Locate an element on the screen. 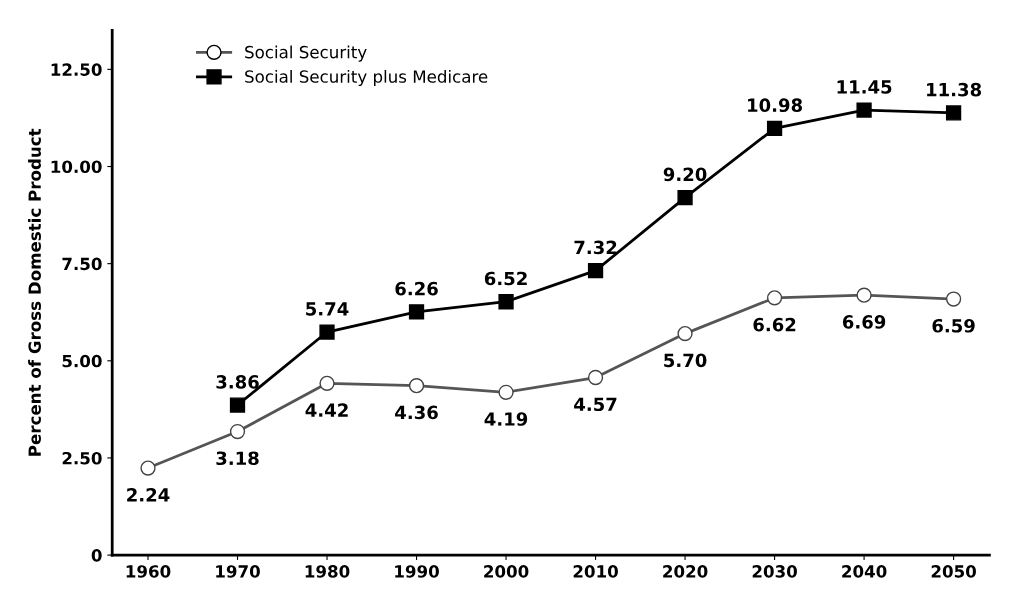 The width and height of the screenshot is (1020, 610). x-tick-label: 2010 is located at coordinates (595, 571).